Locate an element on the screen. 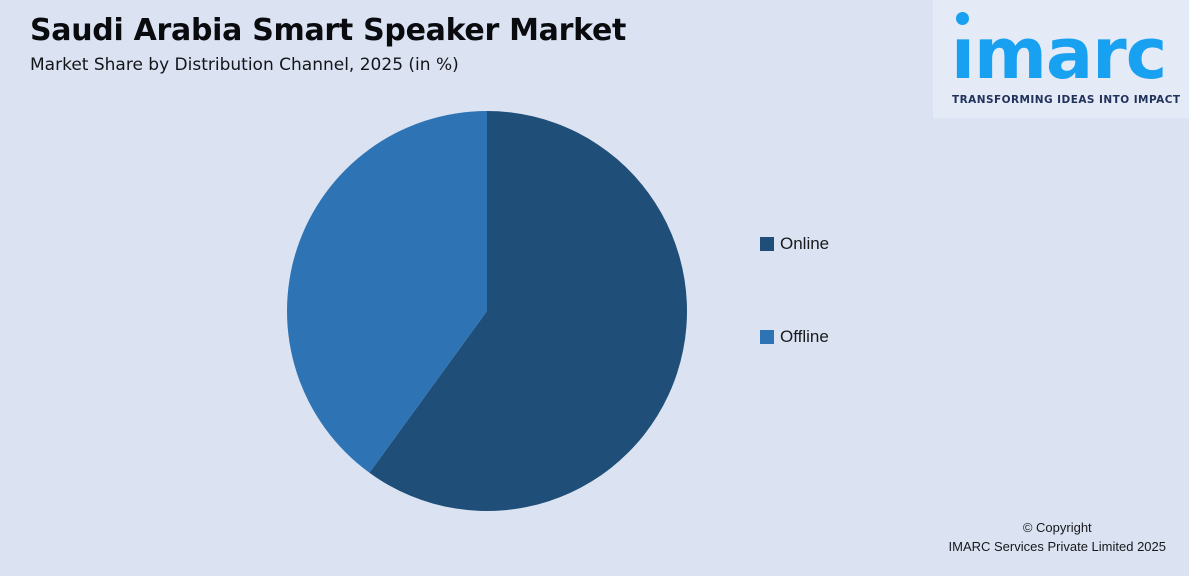 The height and width of the screenshot is (576, 1189). copyright-line2: IMARC Services Private Limited 2025 is located at coordinates (1057, 546).